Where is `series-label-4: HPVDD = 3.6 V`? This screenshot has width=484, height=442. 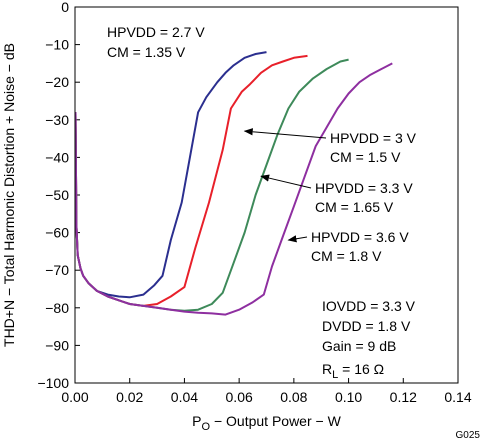
series-label-4: HPVDD = 3.6 V is located at coordinates (360, 237).